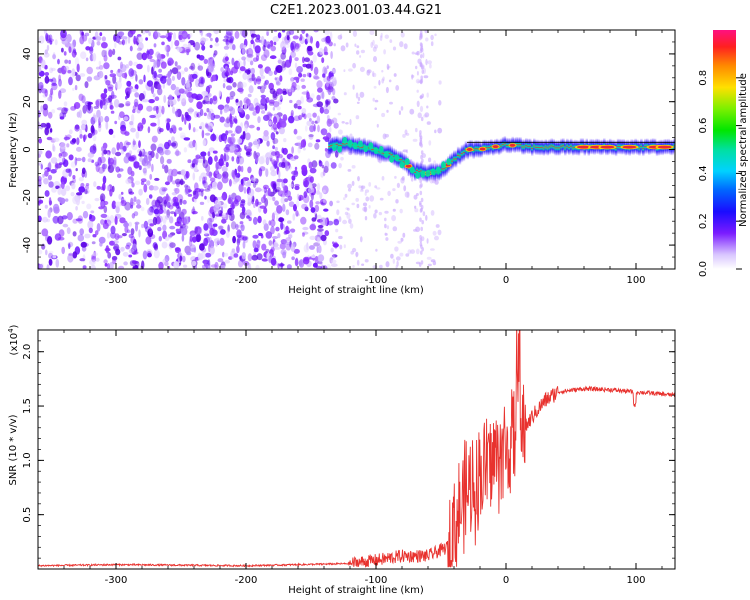  I want to click on spectrogram-band-peak, so click(584, 147).